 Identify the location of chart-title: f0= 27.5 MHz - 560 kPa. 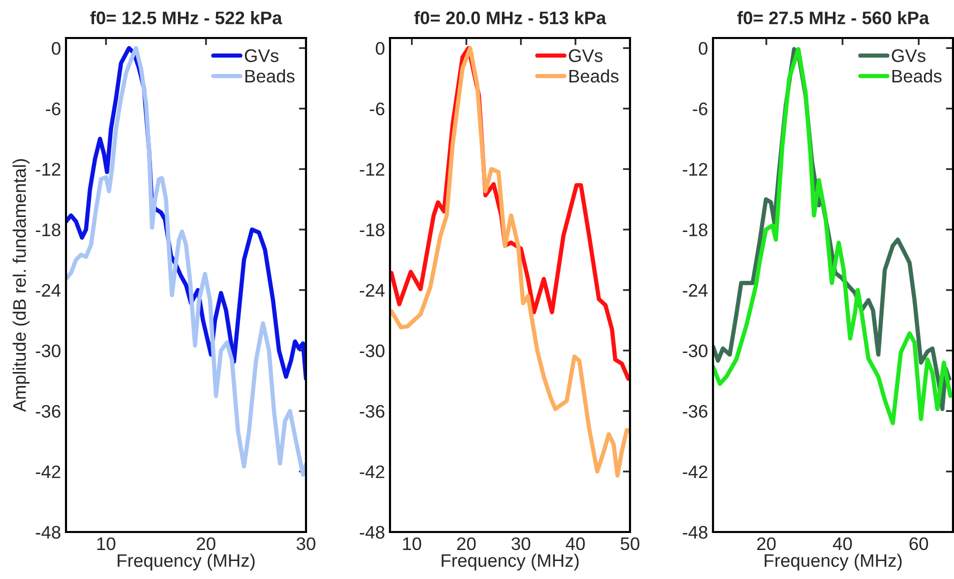
(833, 17).